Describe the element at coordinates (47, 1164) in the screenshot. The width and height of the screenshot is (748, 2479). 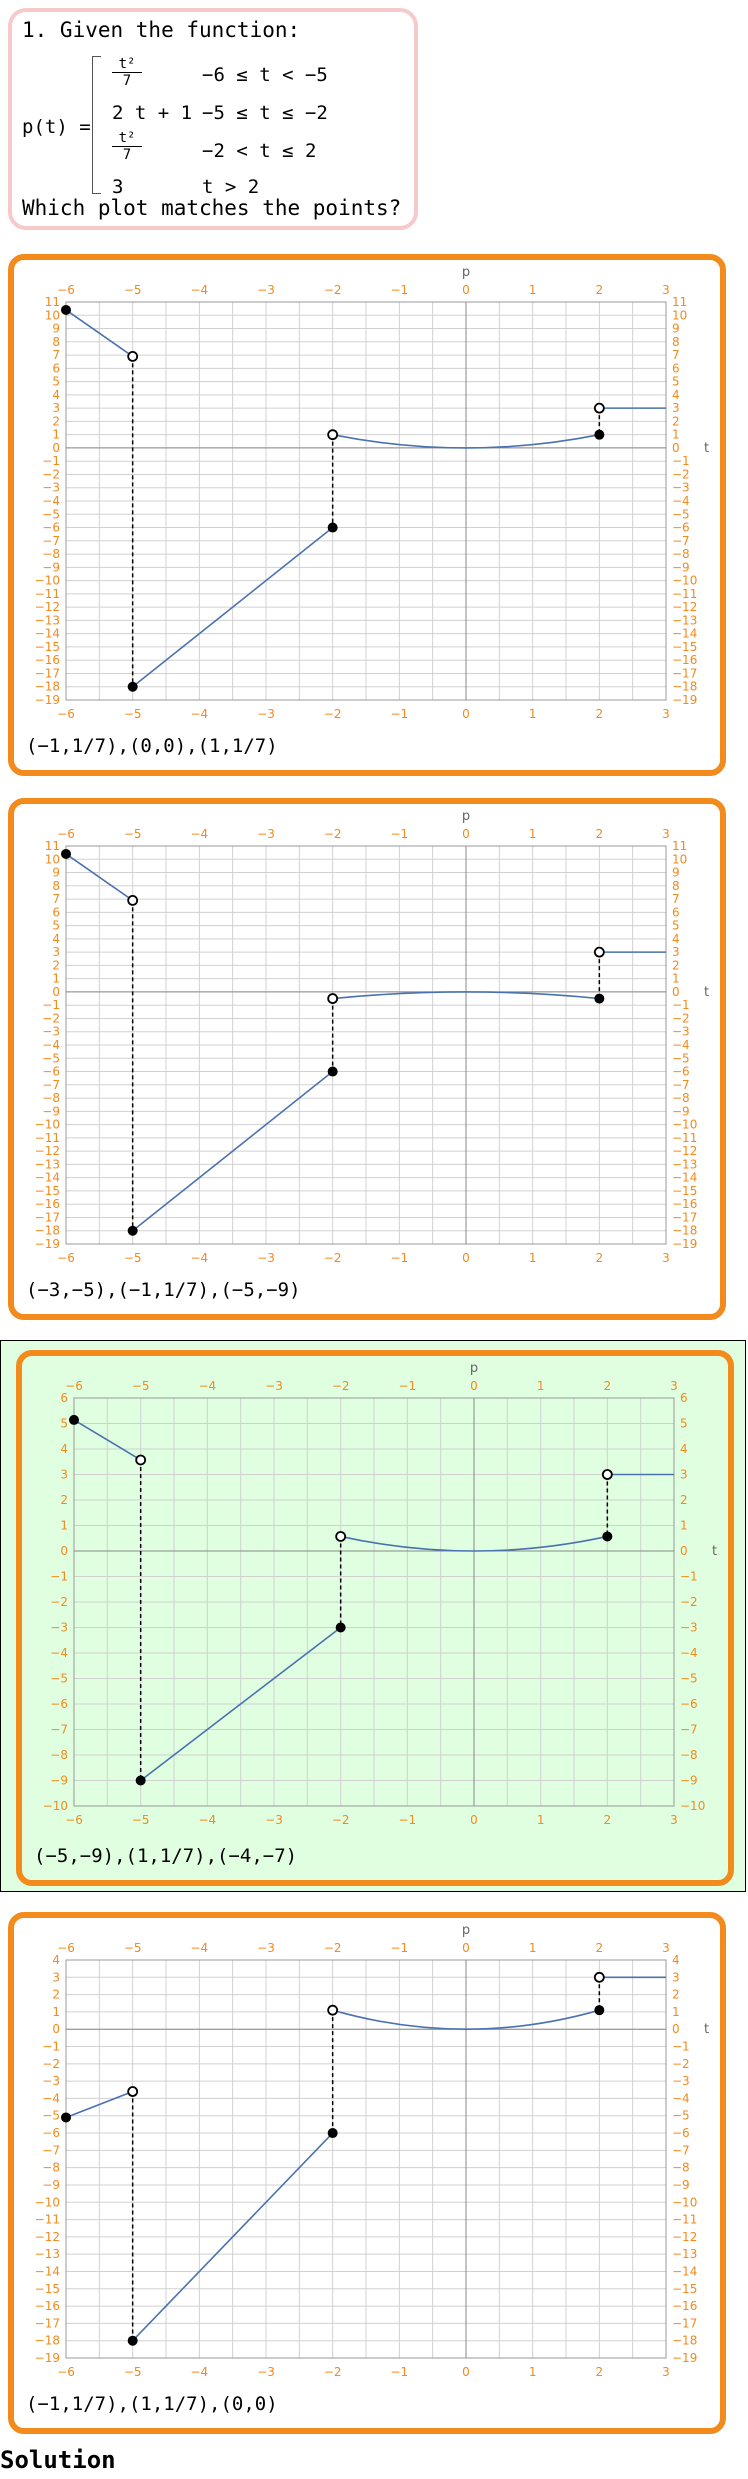
I see `y-tick-label-left: −13` at that location.